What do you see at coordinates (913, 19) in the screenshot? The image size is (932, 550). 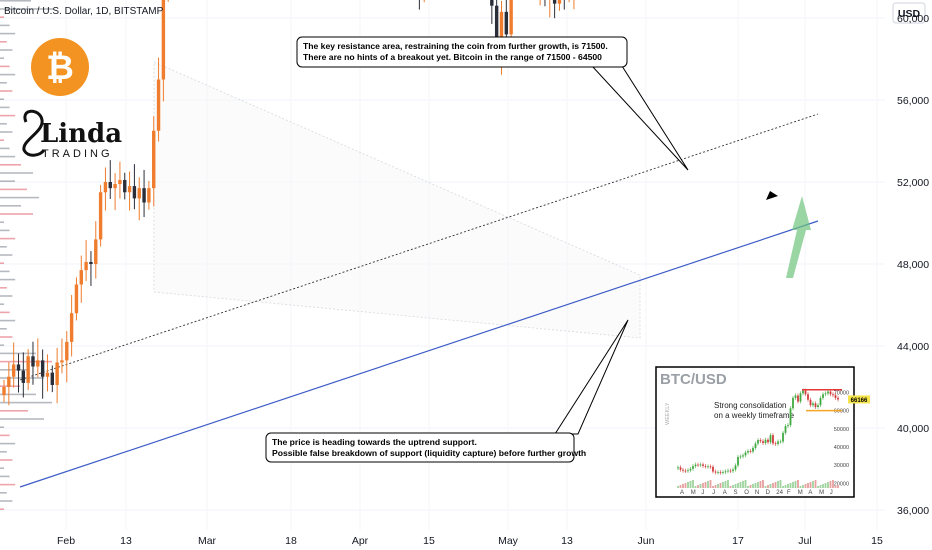 I see `y-tick-label: 60,000` at bounding box center [913, 19].